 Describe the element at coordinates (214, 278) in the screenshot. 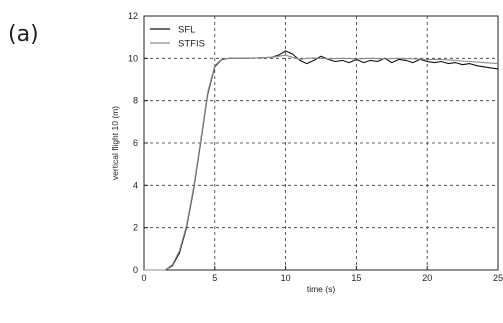

I see `x-tick-label: 5` at that location.